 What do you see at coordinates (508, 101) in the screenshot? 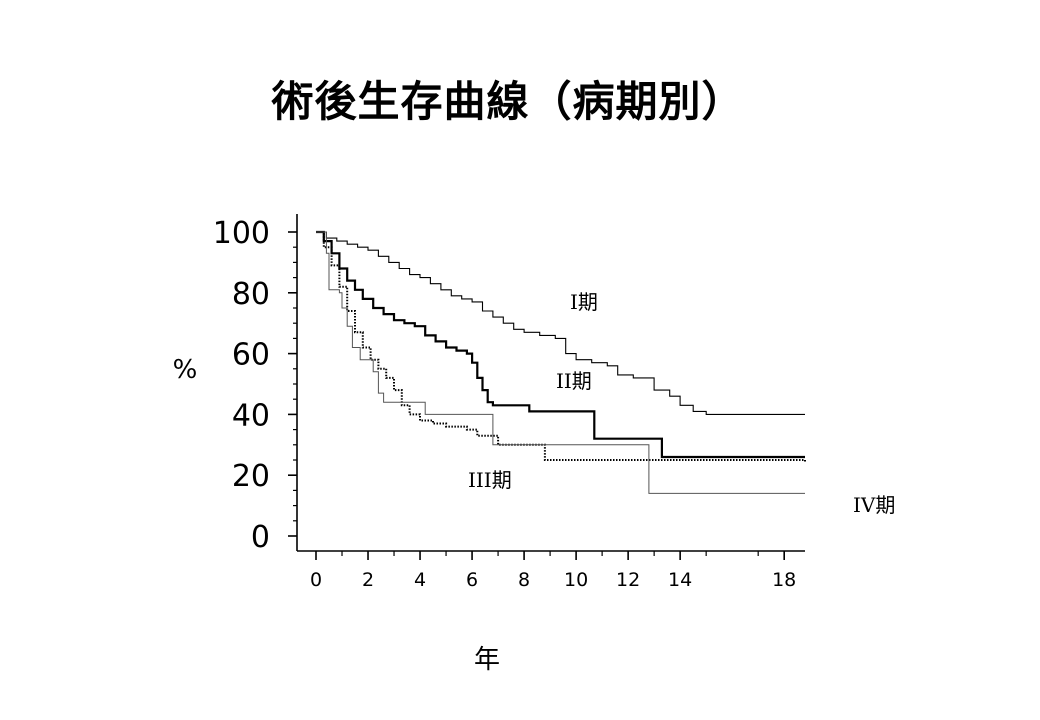
I see `chart-title: 術後生存曲線（病期別）` at bounding box center [508, 101].